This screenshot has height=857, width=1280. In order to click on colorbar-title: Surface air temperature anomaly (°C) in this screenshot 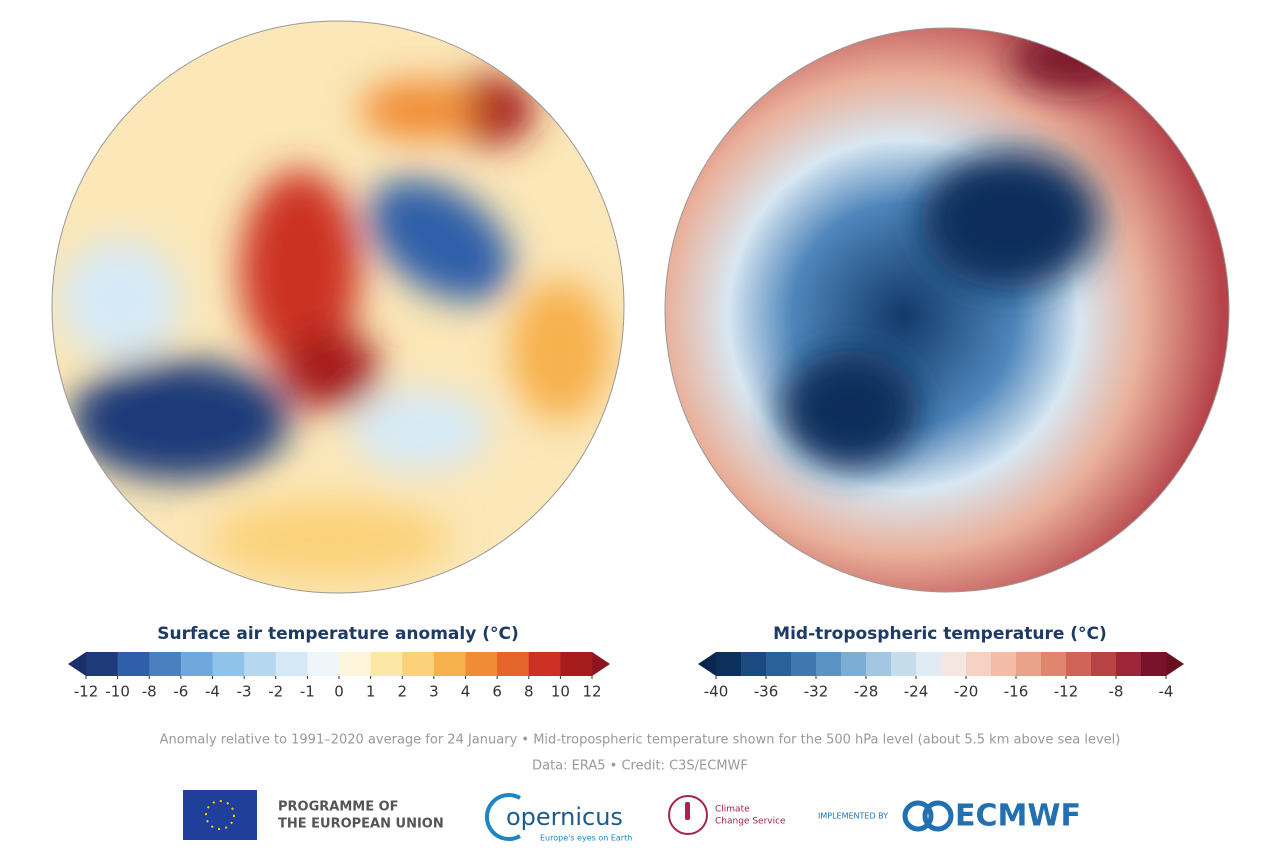, I will do `click(338, 634)`.